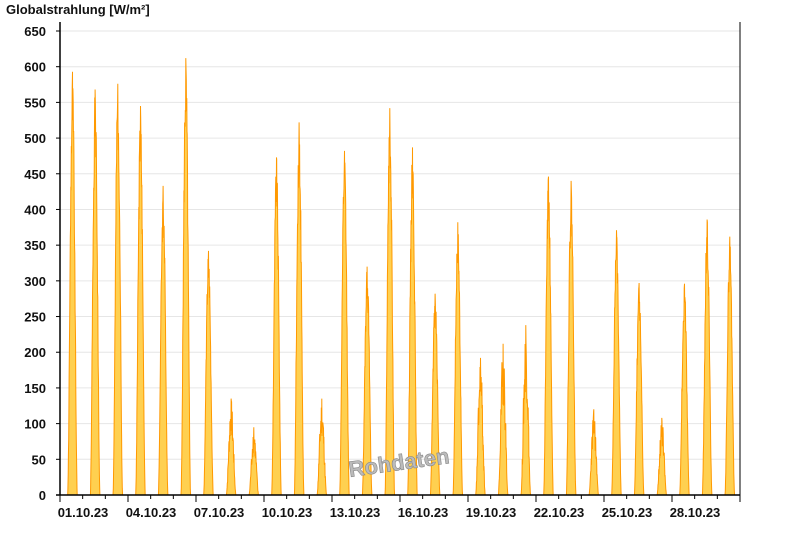  What do you see at coordinates (35, 424) in the screenshot?
I see `y-tick-label: 100` at bounding box center [35, 424].